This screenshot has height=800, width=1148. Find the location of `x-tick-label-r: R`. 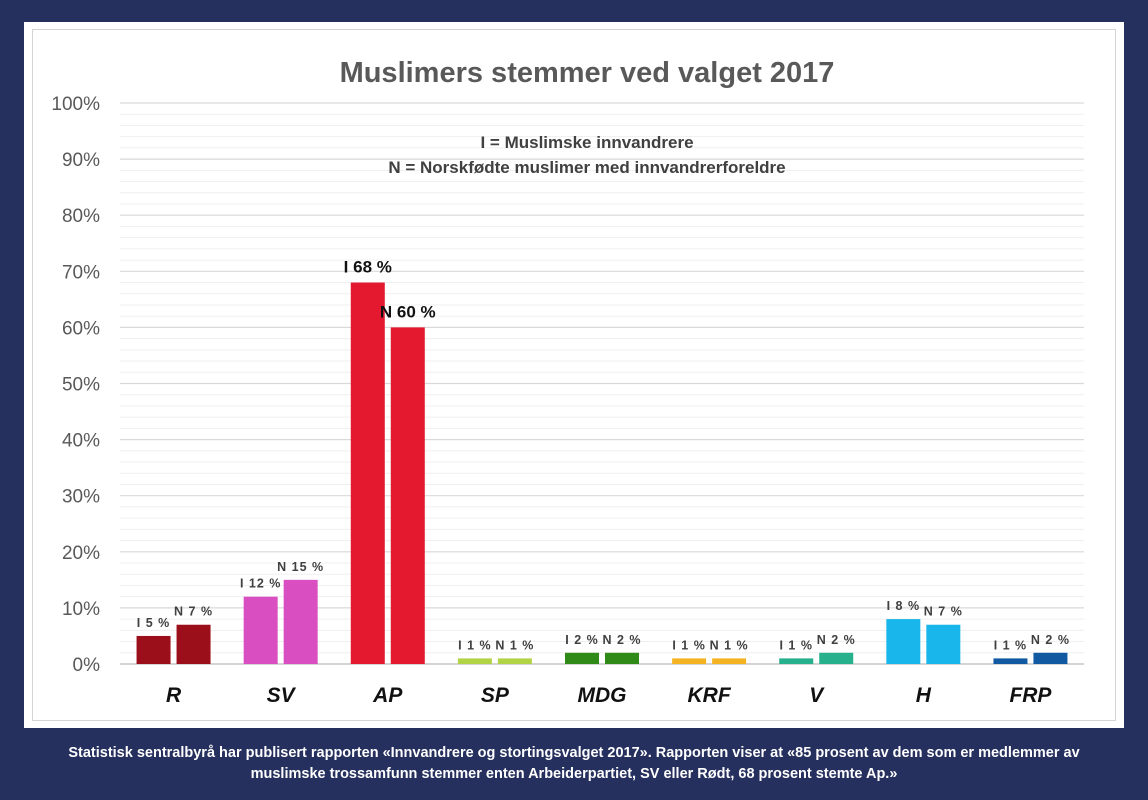

x-tick-label-r: R is located at coordinates (174, 695).